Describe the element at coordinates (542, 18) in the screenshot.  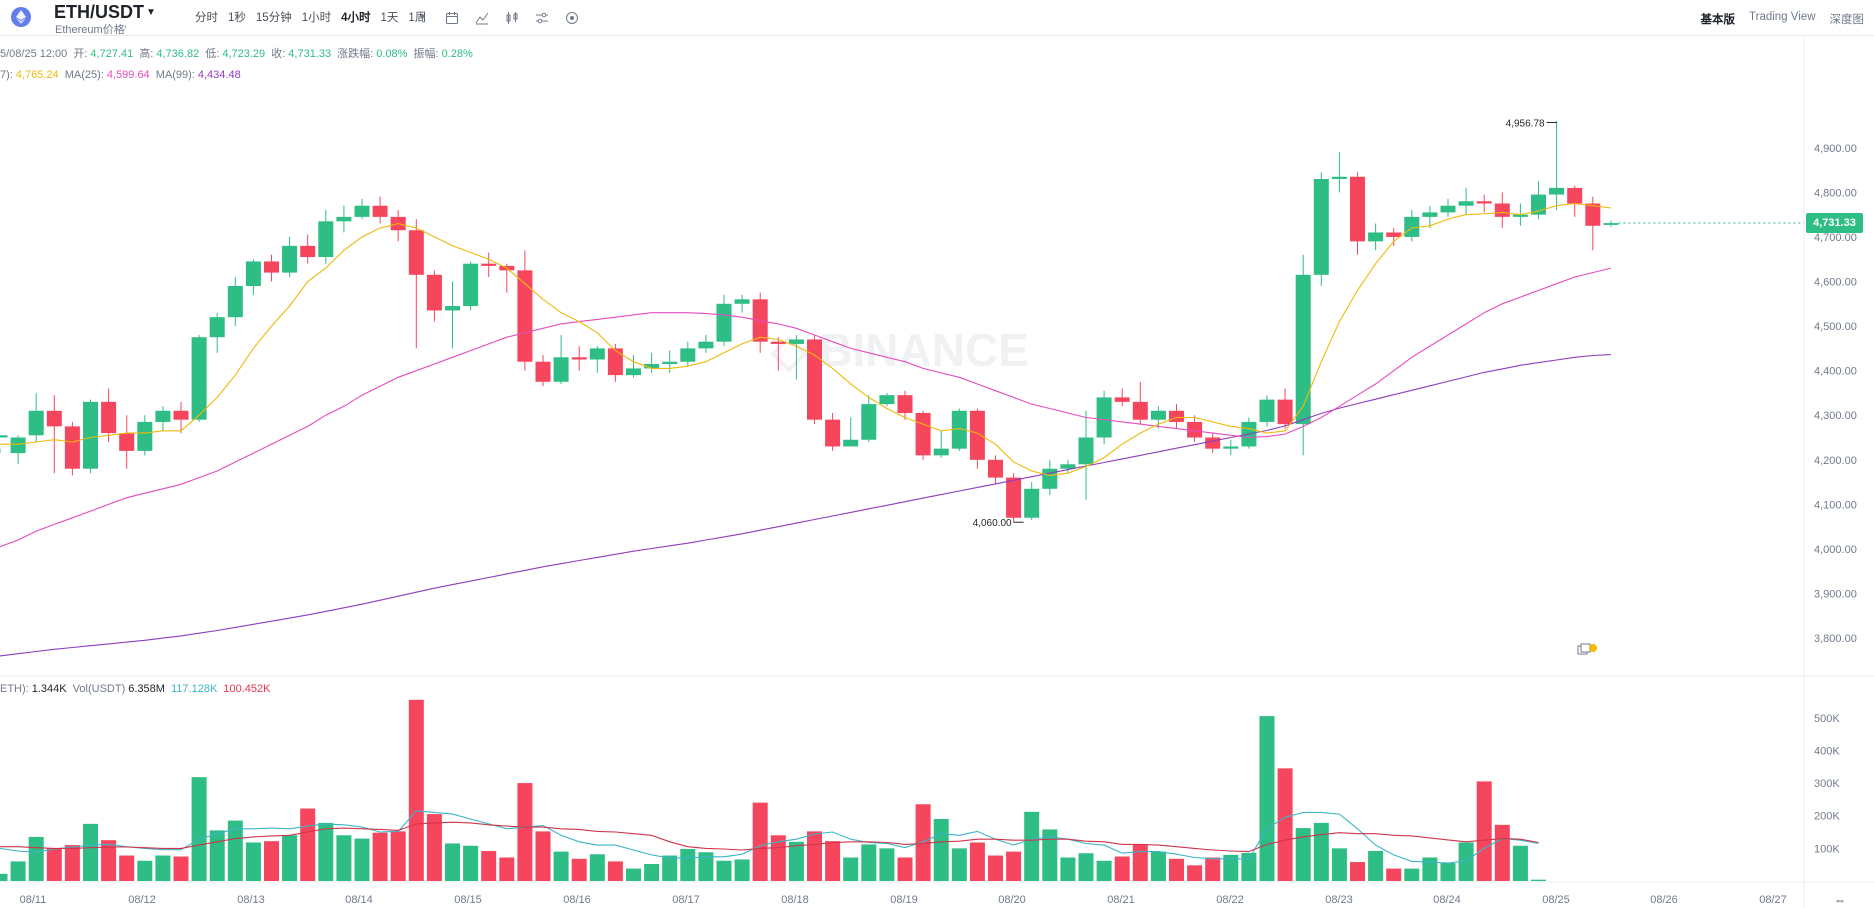
I see `settings-icon` at that location.